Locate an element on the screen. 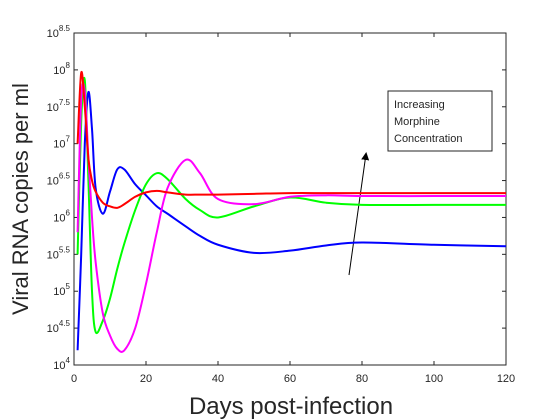 The height and width of the screenshot is (420, 560). x-tick-label: 100 is located at coordinates (434, 379).